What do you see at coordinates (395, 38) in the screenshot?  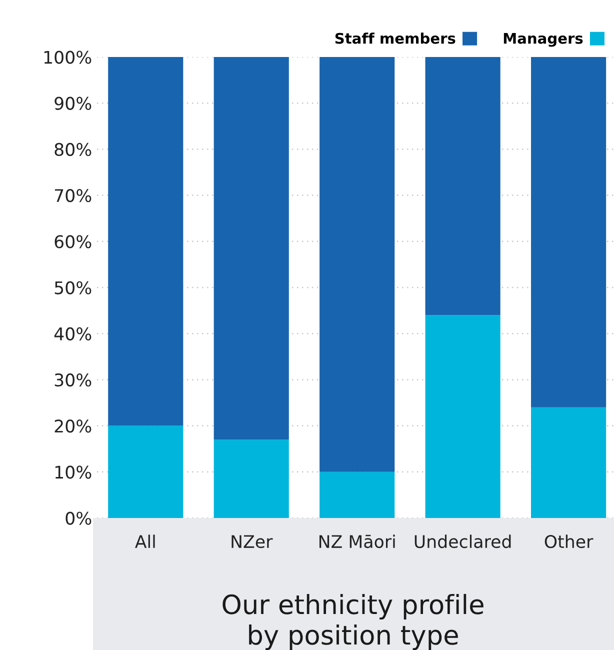 I see `legend-label: Staff members` at bounding box center [395, 38].